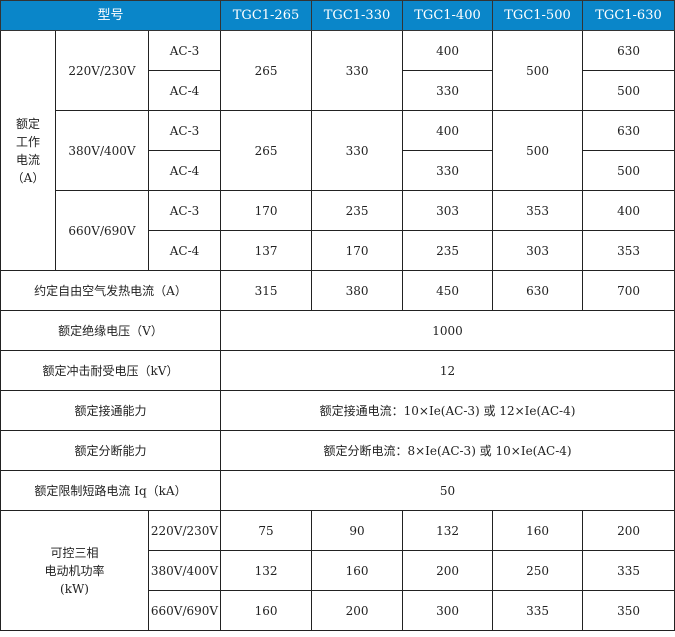  I want to click on value-cell: 300, so click(448, 610).